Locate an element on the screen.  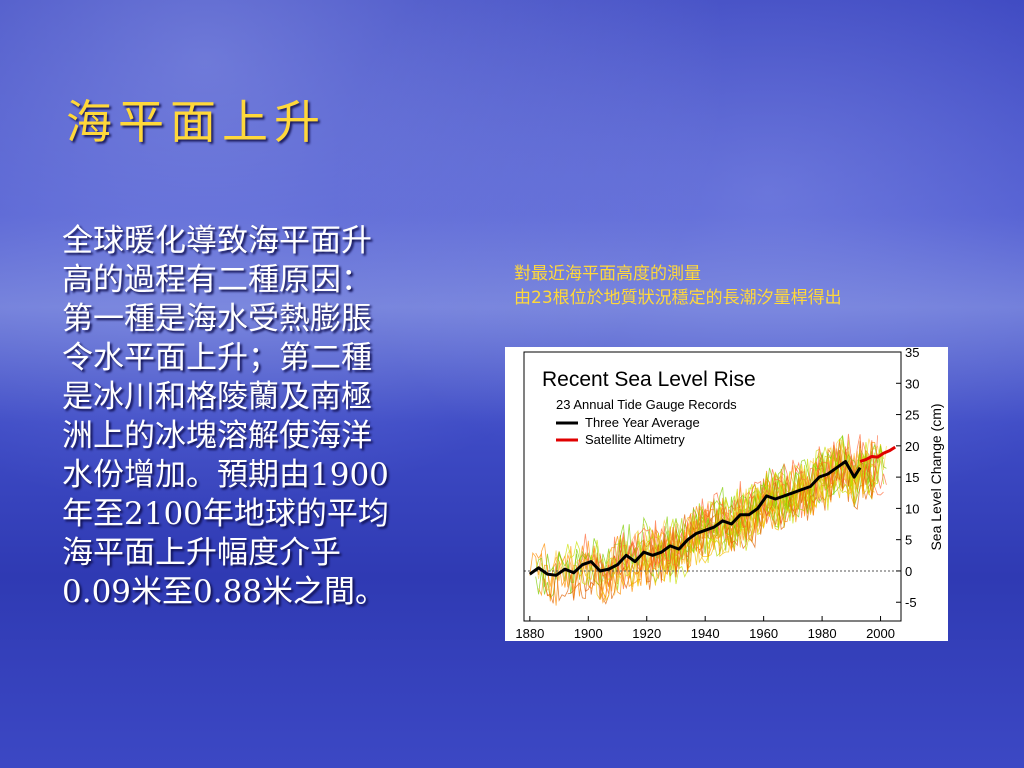
series-satellite-altimetry is located at coordinates (877, 454).